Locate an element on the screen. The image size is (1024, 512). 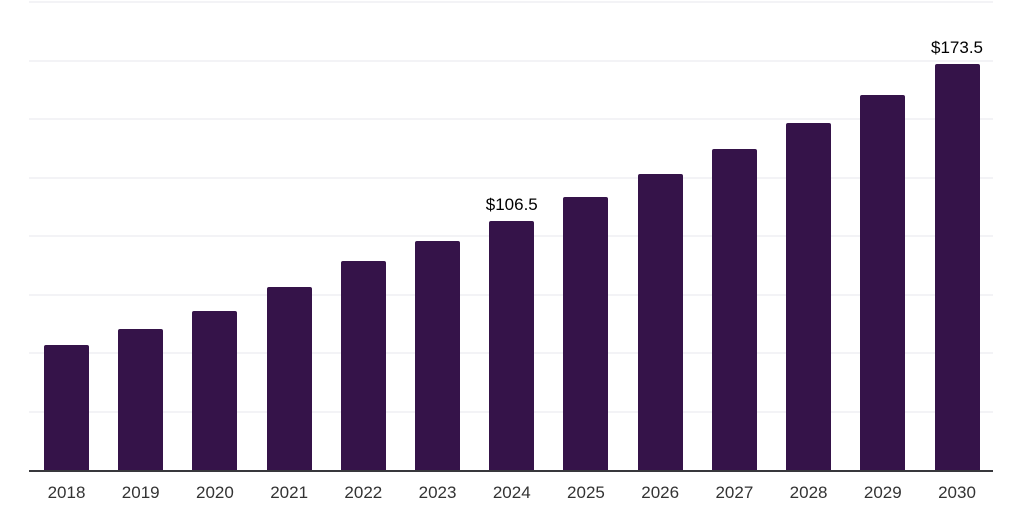
x-tick-label-2030: 2030 is located at coordinates (957, 492).